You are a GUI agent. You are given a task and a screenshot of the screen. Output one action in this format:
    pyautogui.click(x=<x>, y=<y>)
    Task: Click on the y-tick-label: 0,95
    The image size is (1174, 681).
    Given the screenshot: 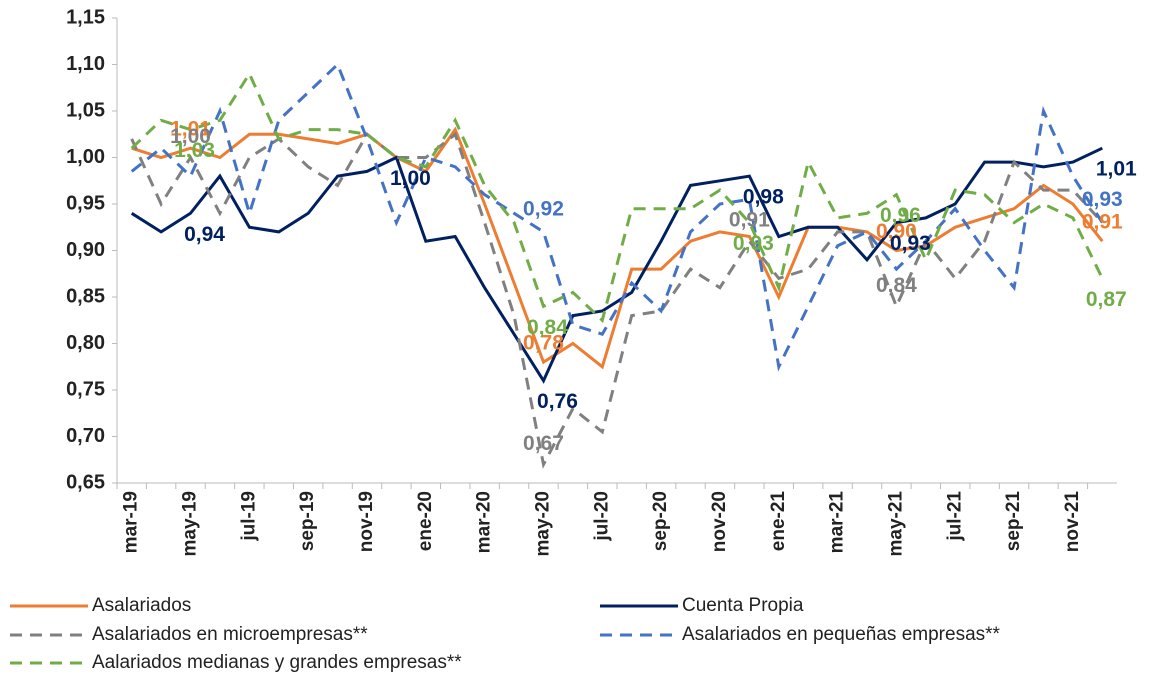 What is the action you would take?
    pyautogui.click(x=85, y=203)
    